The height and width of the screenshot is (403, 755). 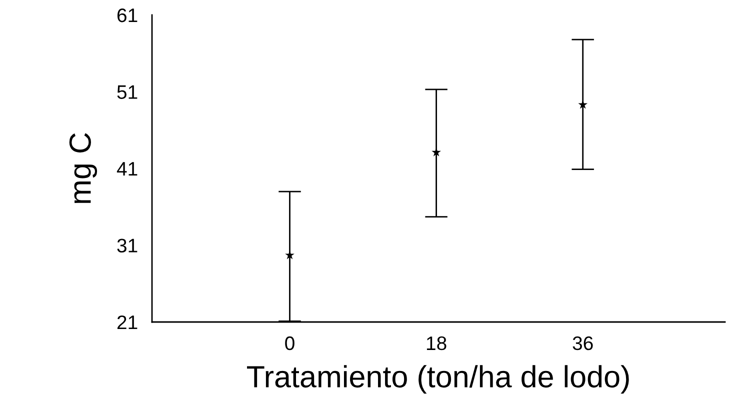 I want to click on y-tick-label: 31, so click(x=127, y=245).